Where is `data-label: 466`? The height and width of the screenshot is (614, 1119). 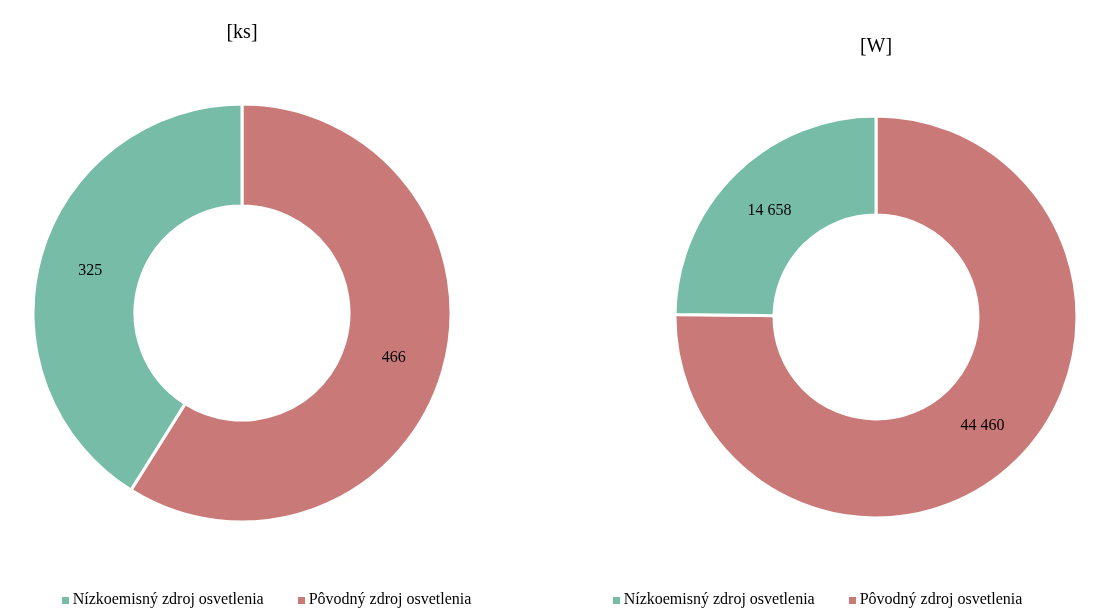 data-label: 466 is located at coordinates (393, 357).